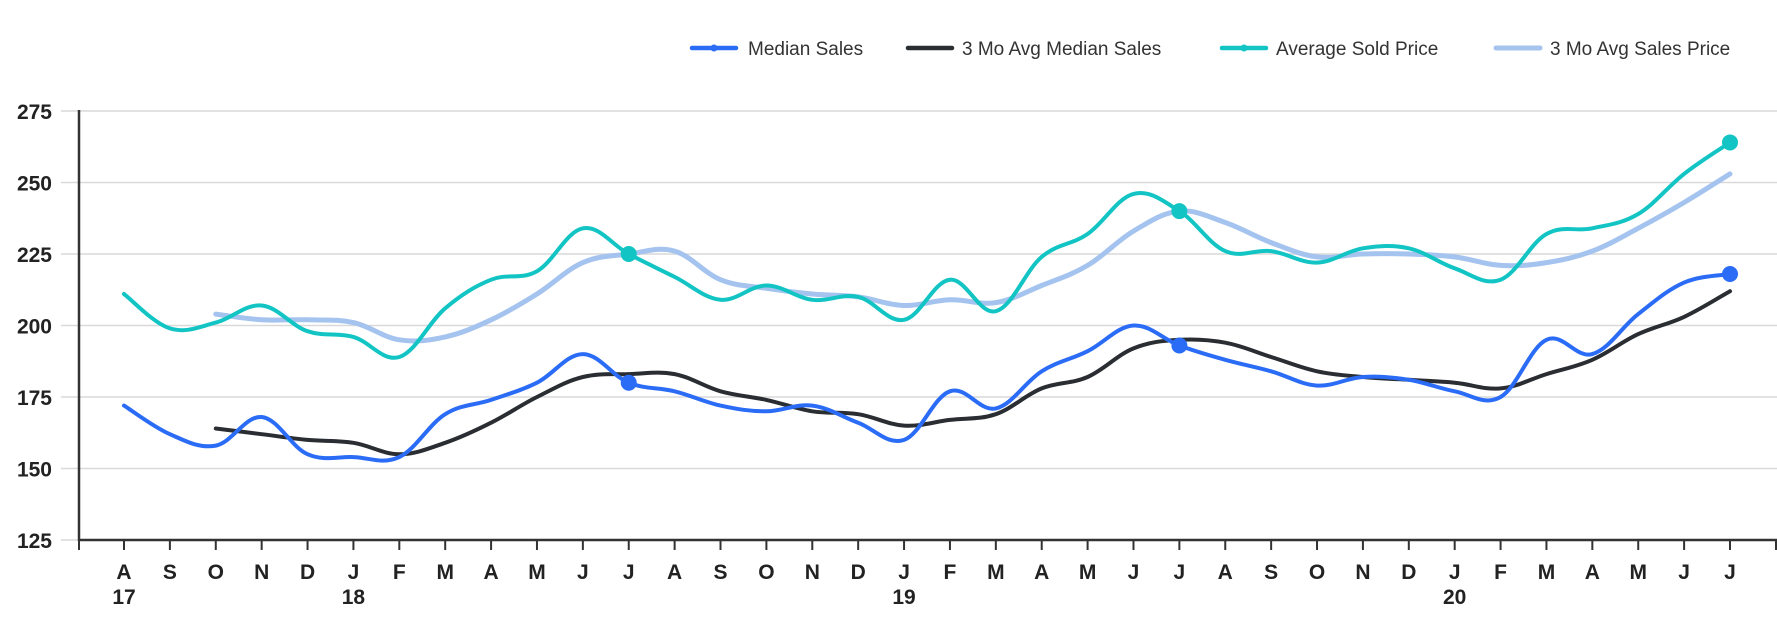 Image resolution: width=1777 pixels, height=631 pixels. What do you see at coordinates (34, 398) in the screenshot?
I see `y-tick-label: 175` at bounding box center [34, 398].